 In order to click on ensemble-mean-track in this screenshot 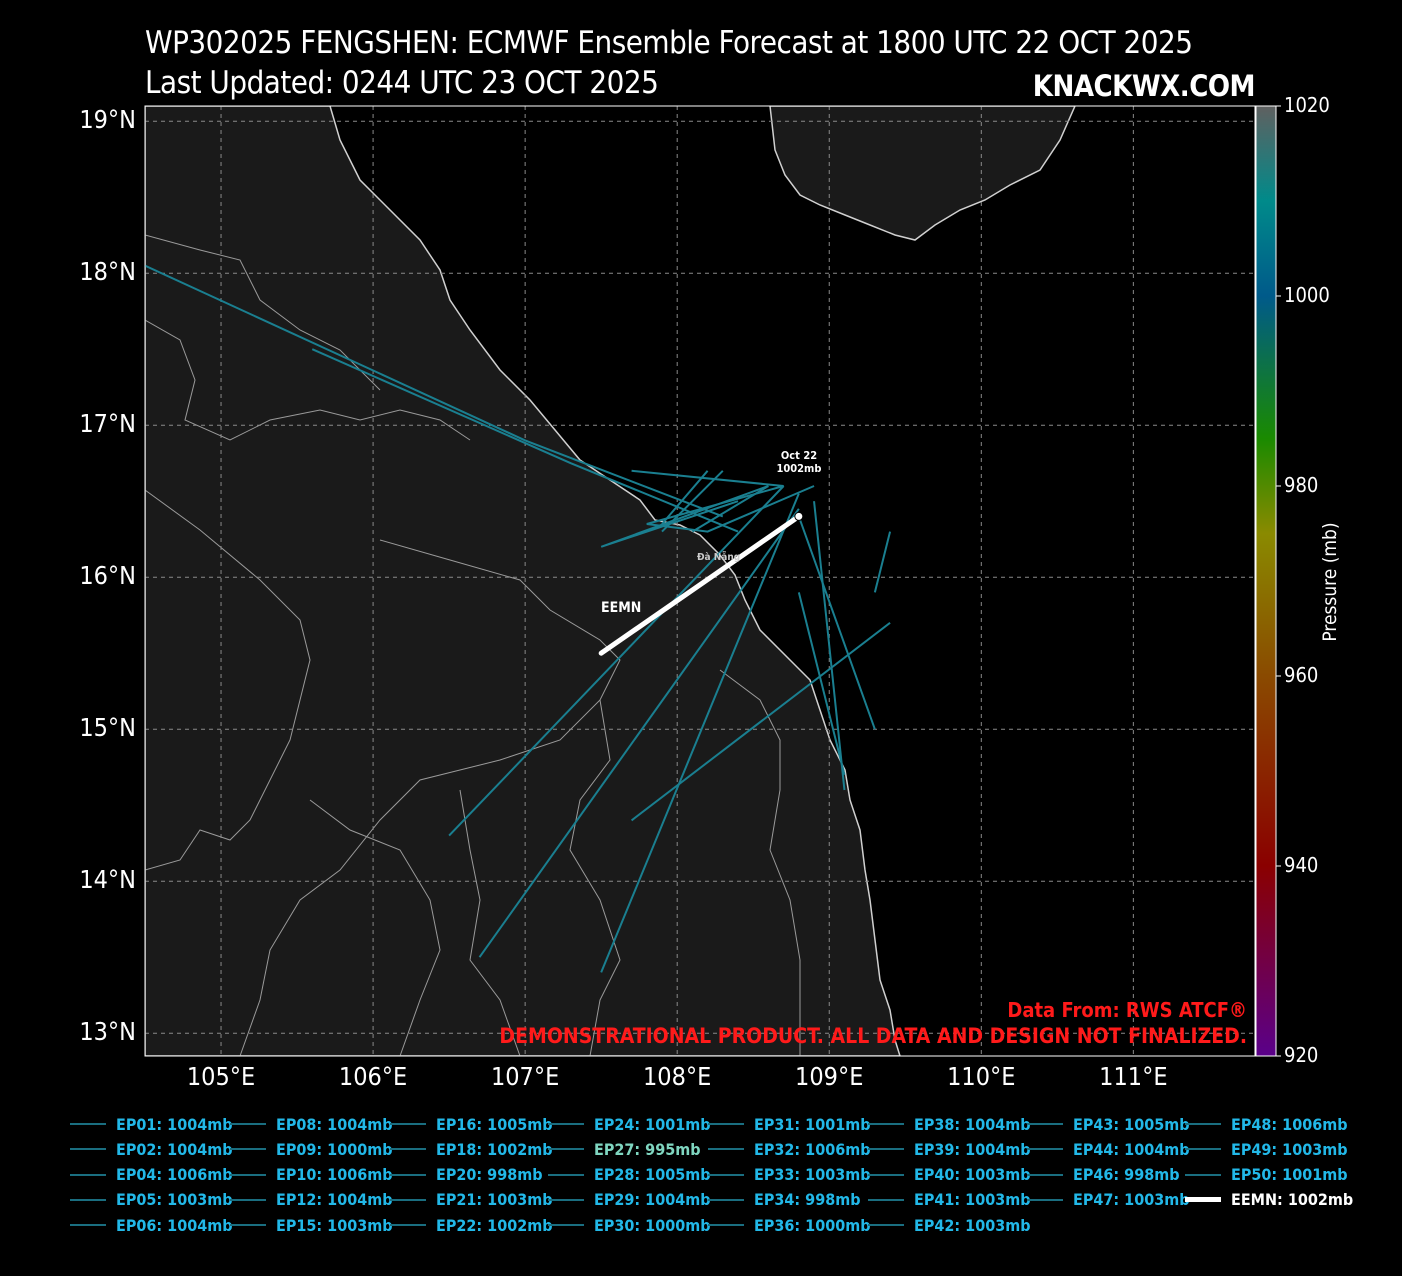, I will do `click(701, 583)`.